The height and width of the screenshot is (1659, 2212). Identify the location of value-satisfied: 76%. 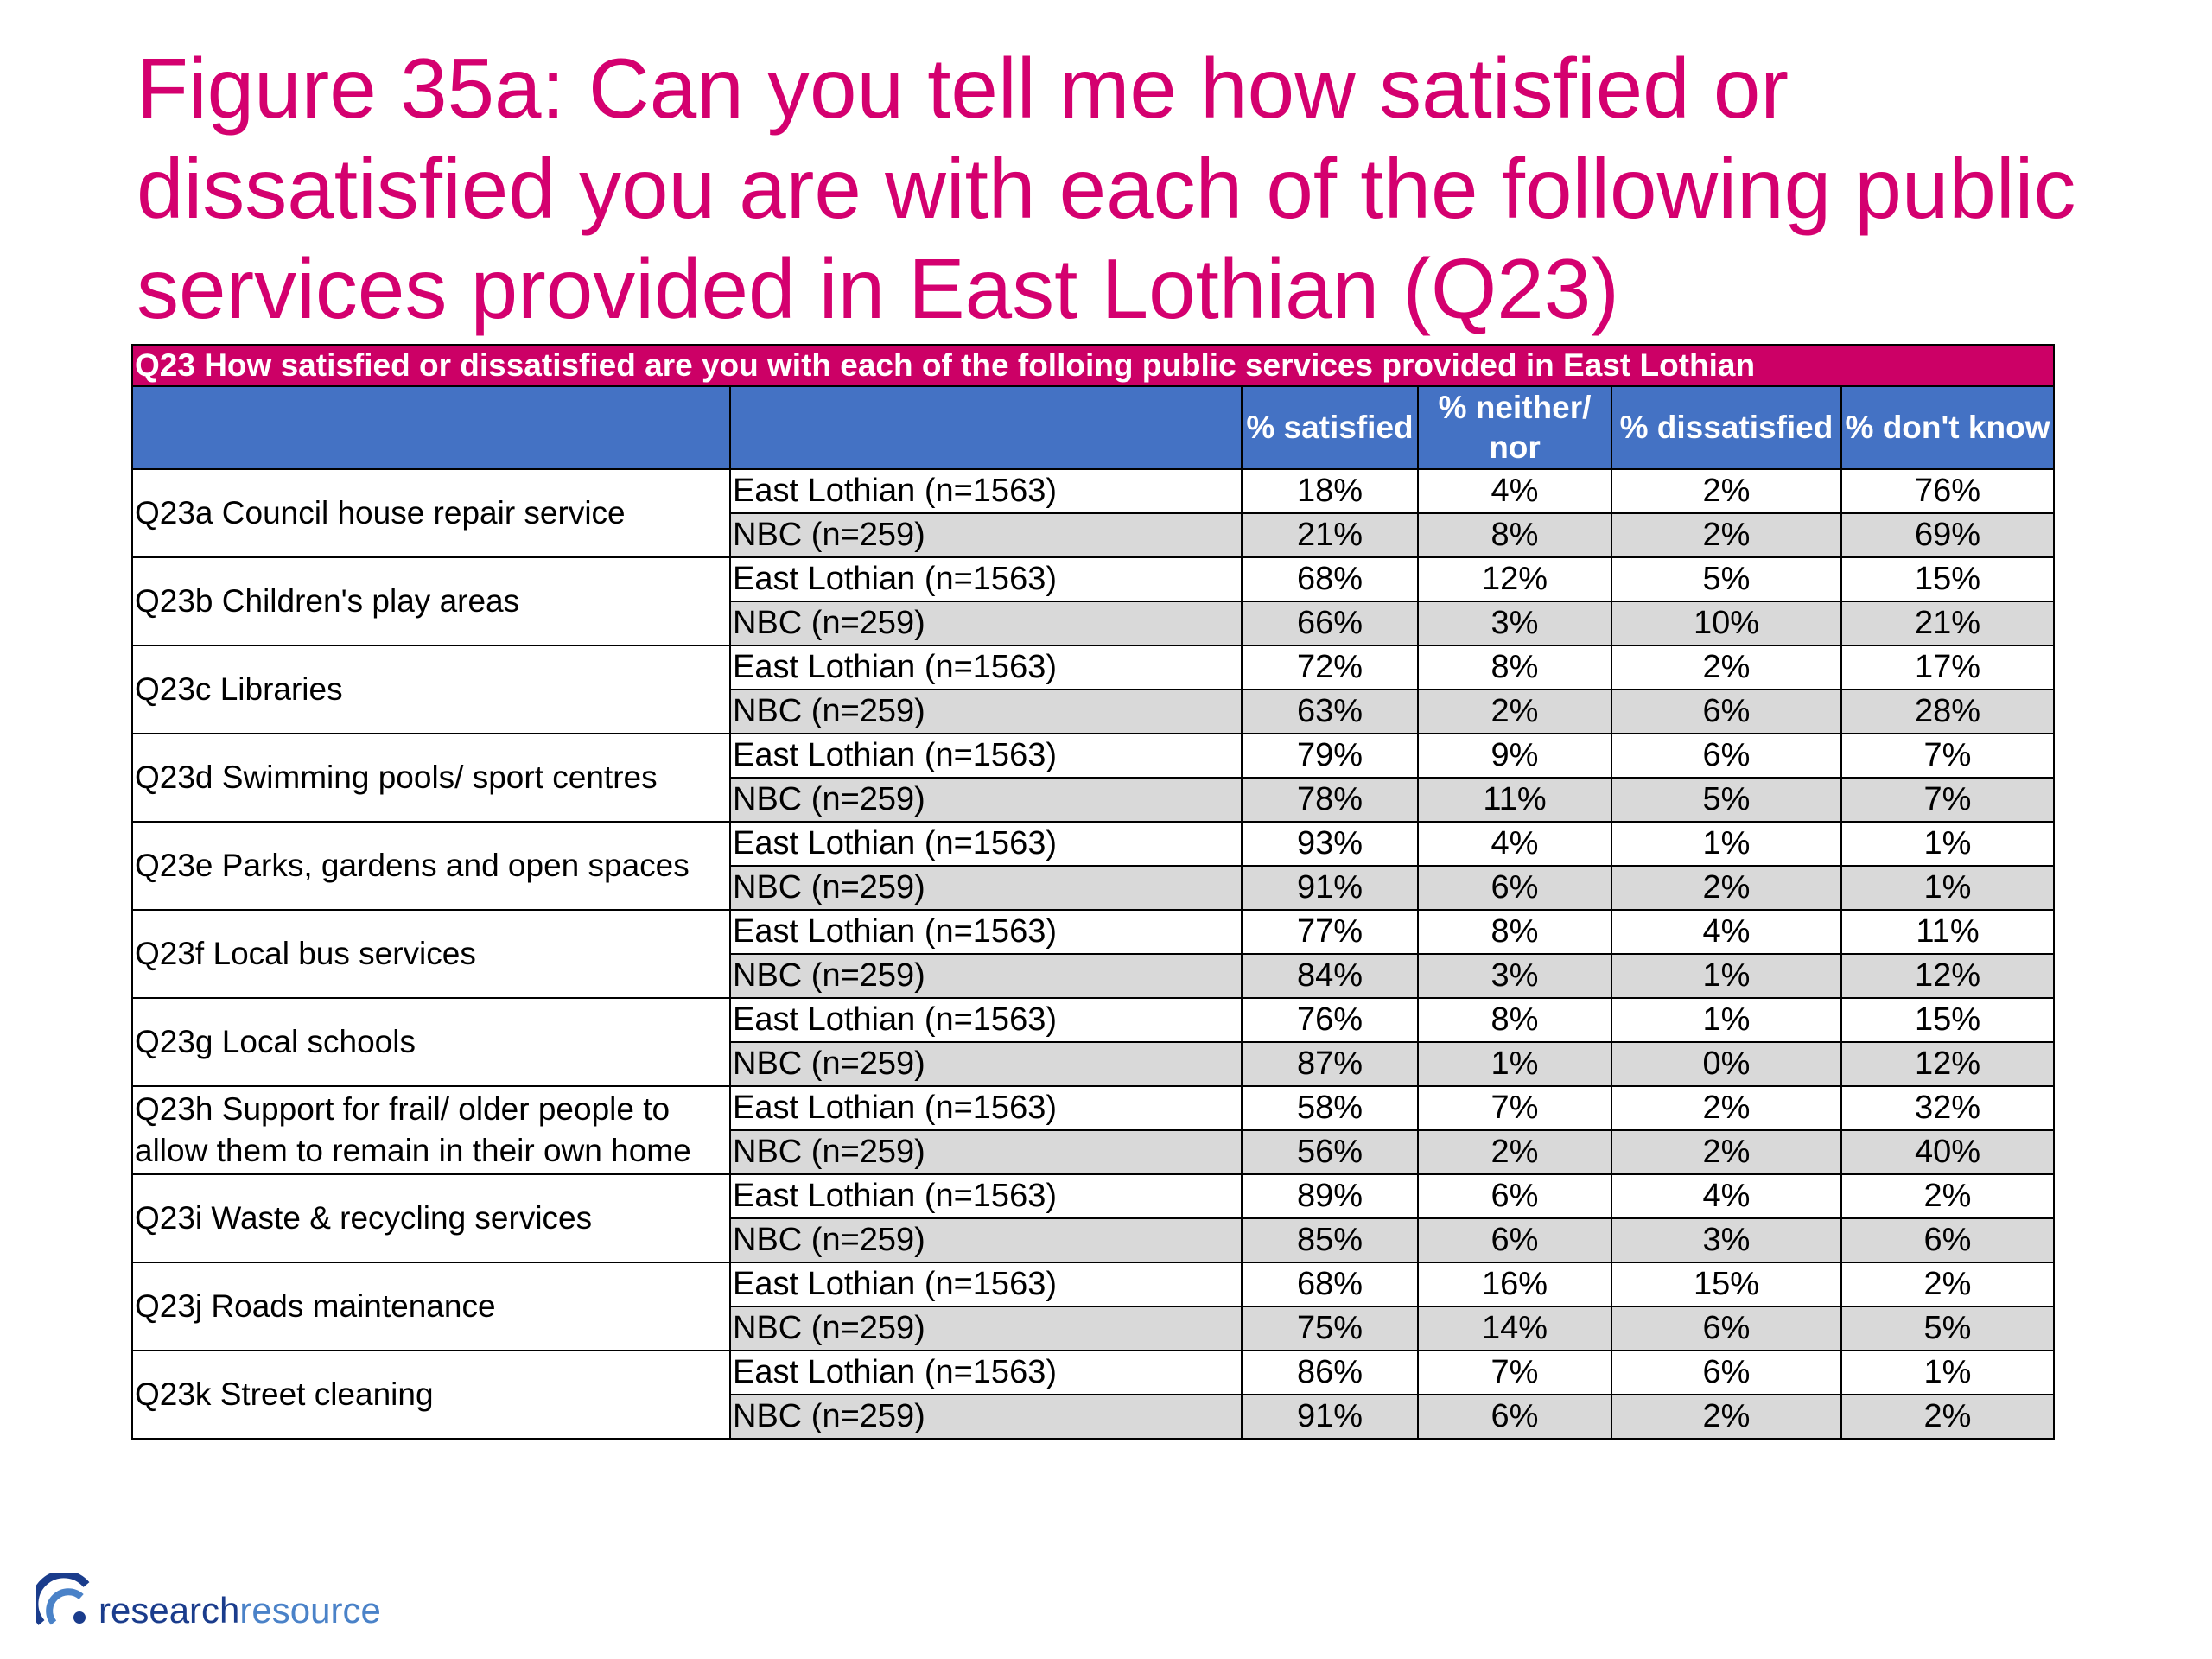
(1330, 1020).